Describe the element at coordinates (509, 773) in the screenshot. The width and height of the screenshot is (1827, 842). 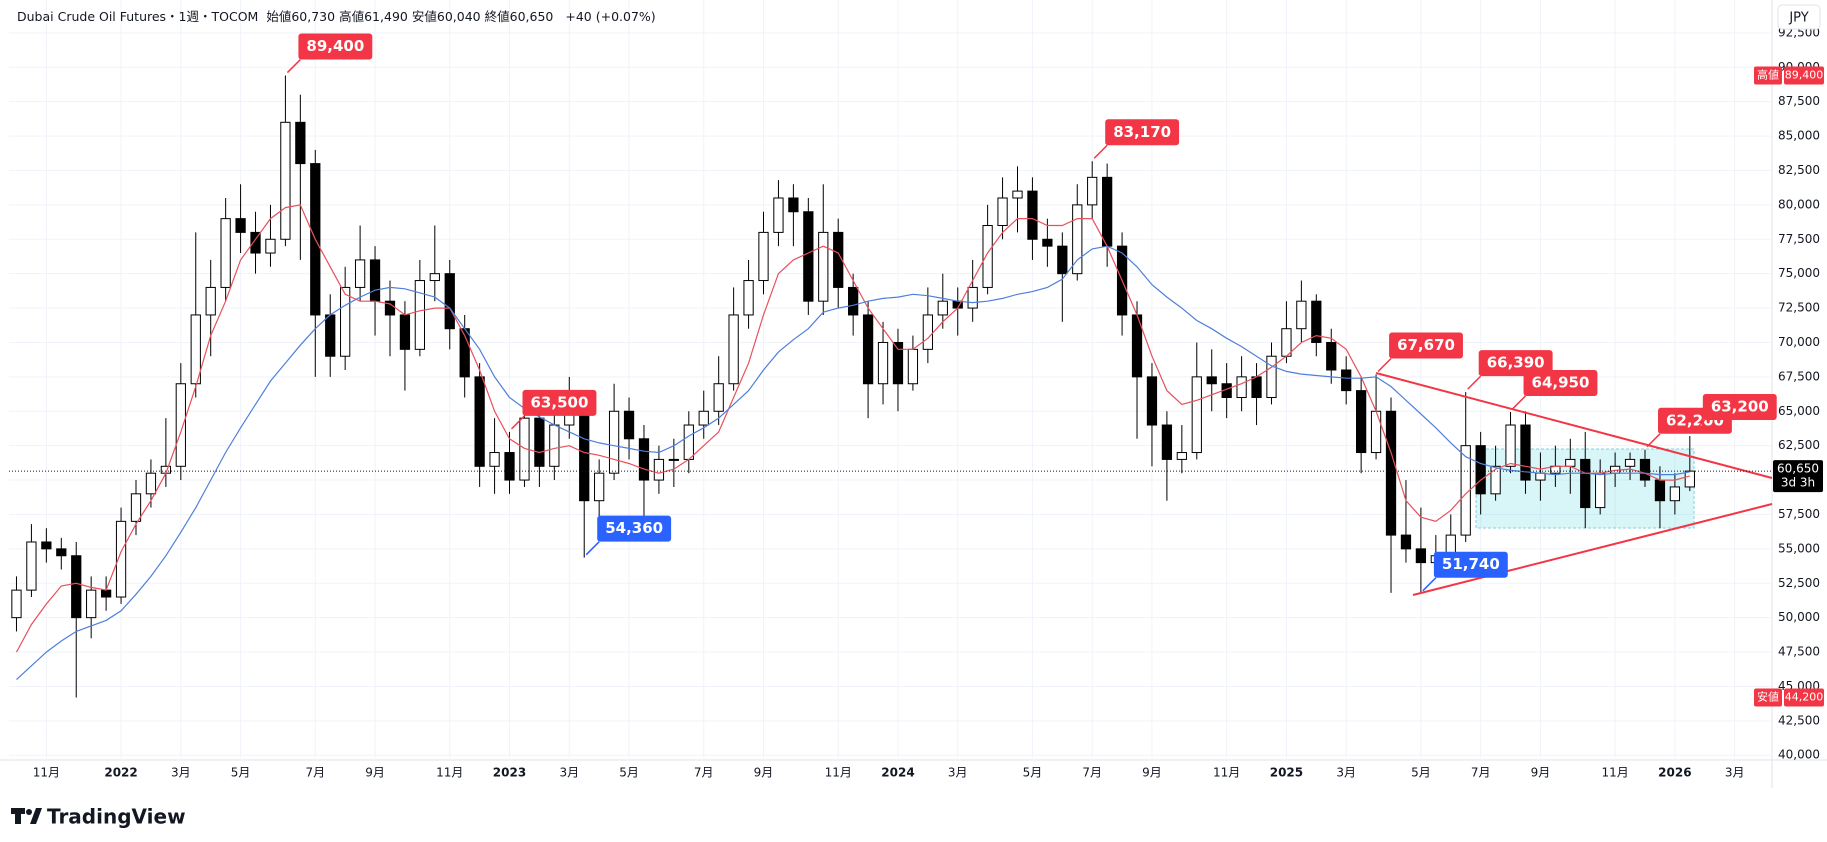
I see `x-tick-label: 2023` at that location.